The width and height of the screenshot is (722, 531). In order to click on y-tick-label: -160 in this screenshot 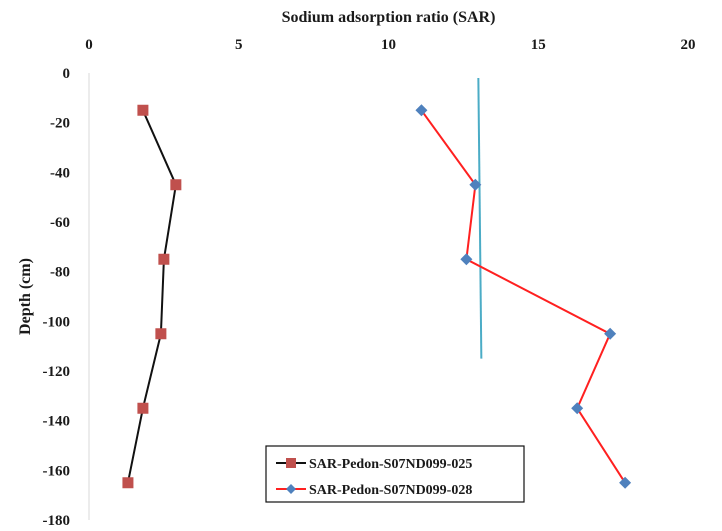, I will do `click(57, 471)`.